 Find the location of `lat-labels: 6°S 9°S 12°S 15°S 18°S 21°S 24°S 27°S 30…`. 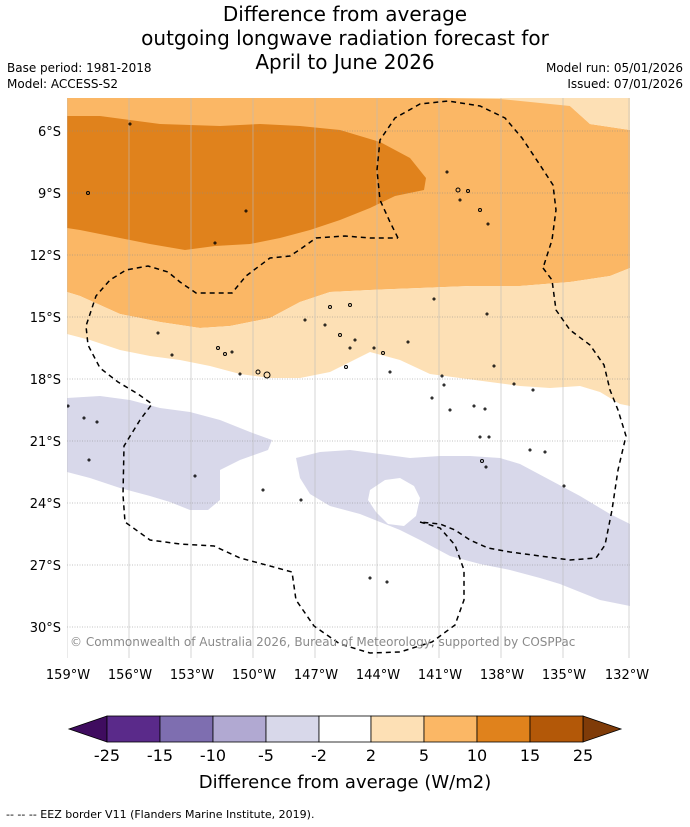

lat-labels: 6°S 9°S 12°S 15°S 18°S 21°S 24°S 27°S 30… is located at coordinates (45, 380).